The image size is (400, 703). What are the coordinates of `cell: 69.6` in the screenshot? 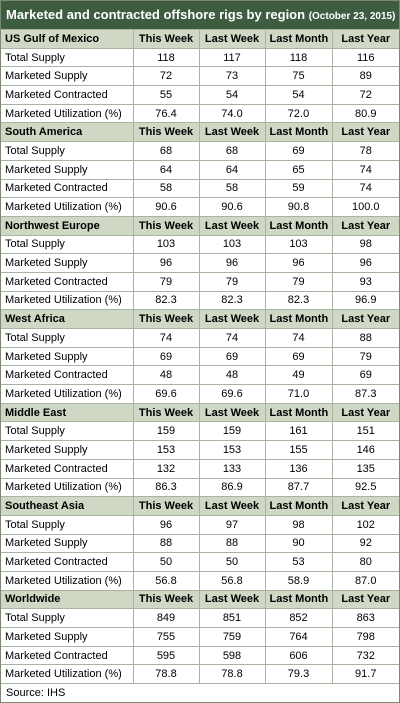 It's located at (165, 394).